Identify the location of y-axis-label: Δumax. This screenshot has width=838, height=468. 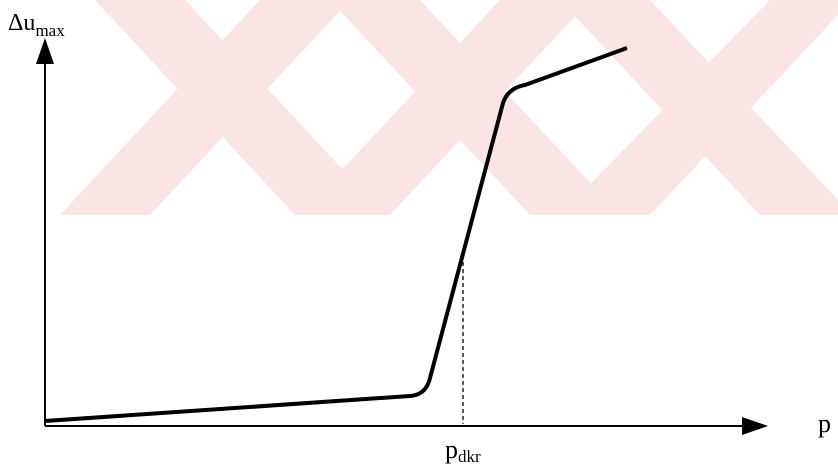
(36, 25).